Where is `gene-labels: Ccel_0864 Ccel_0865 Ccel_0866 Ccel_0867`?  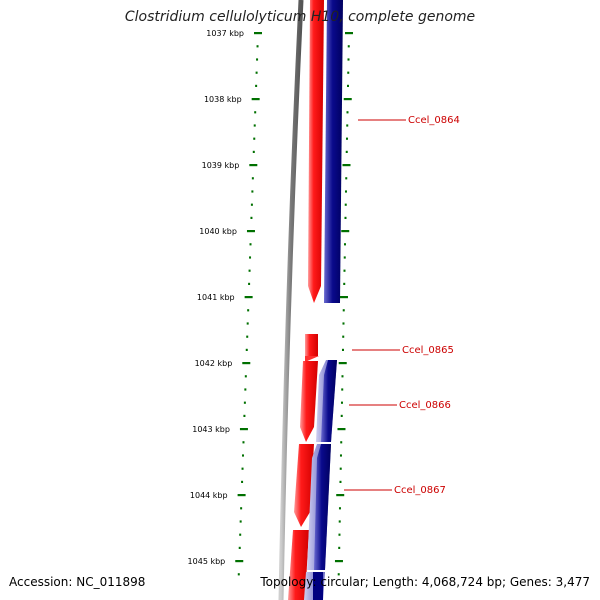
gene-labels: Ccel_0864 Ccel_0865 Ccel_0866 Ccel_0867 is located at coordinates (402, 305).